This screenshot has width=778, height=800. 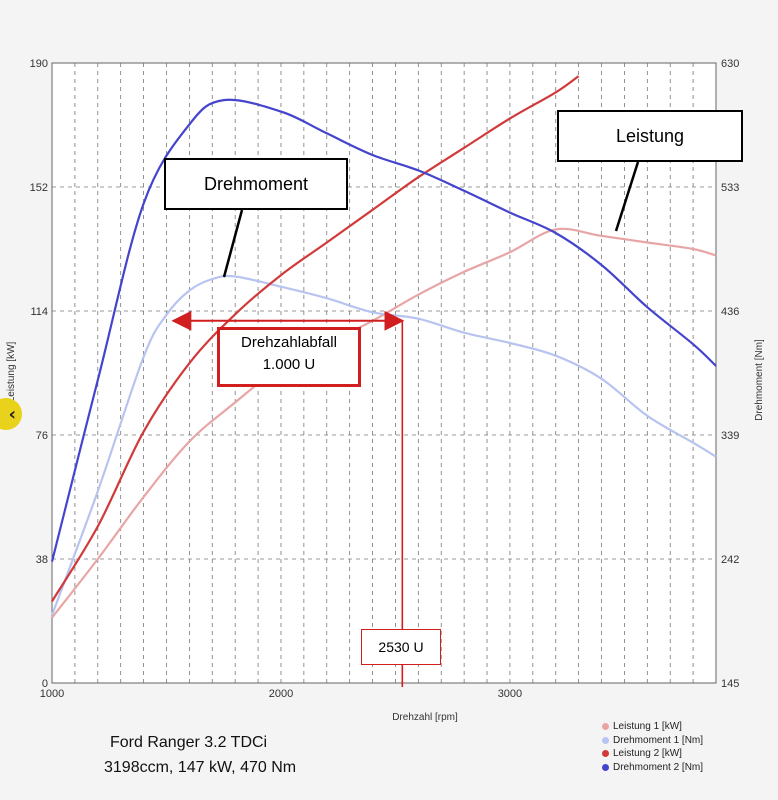 I want to click on y-left-tick-label: 152, so click(x=39, y=188).